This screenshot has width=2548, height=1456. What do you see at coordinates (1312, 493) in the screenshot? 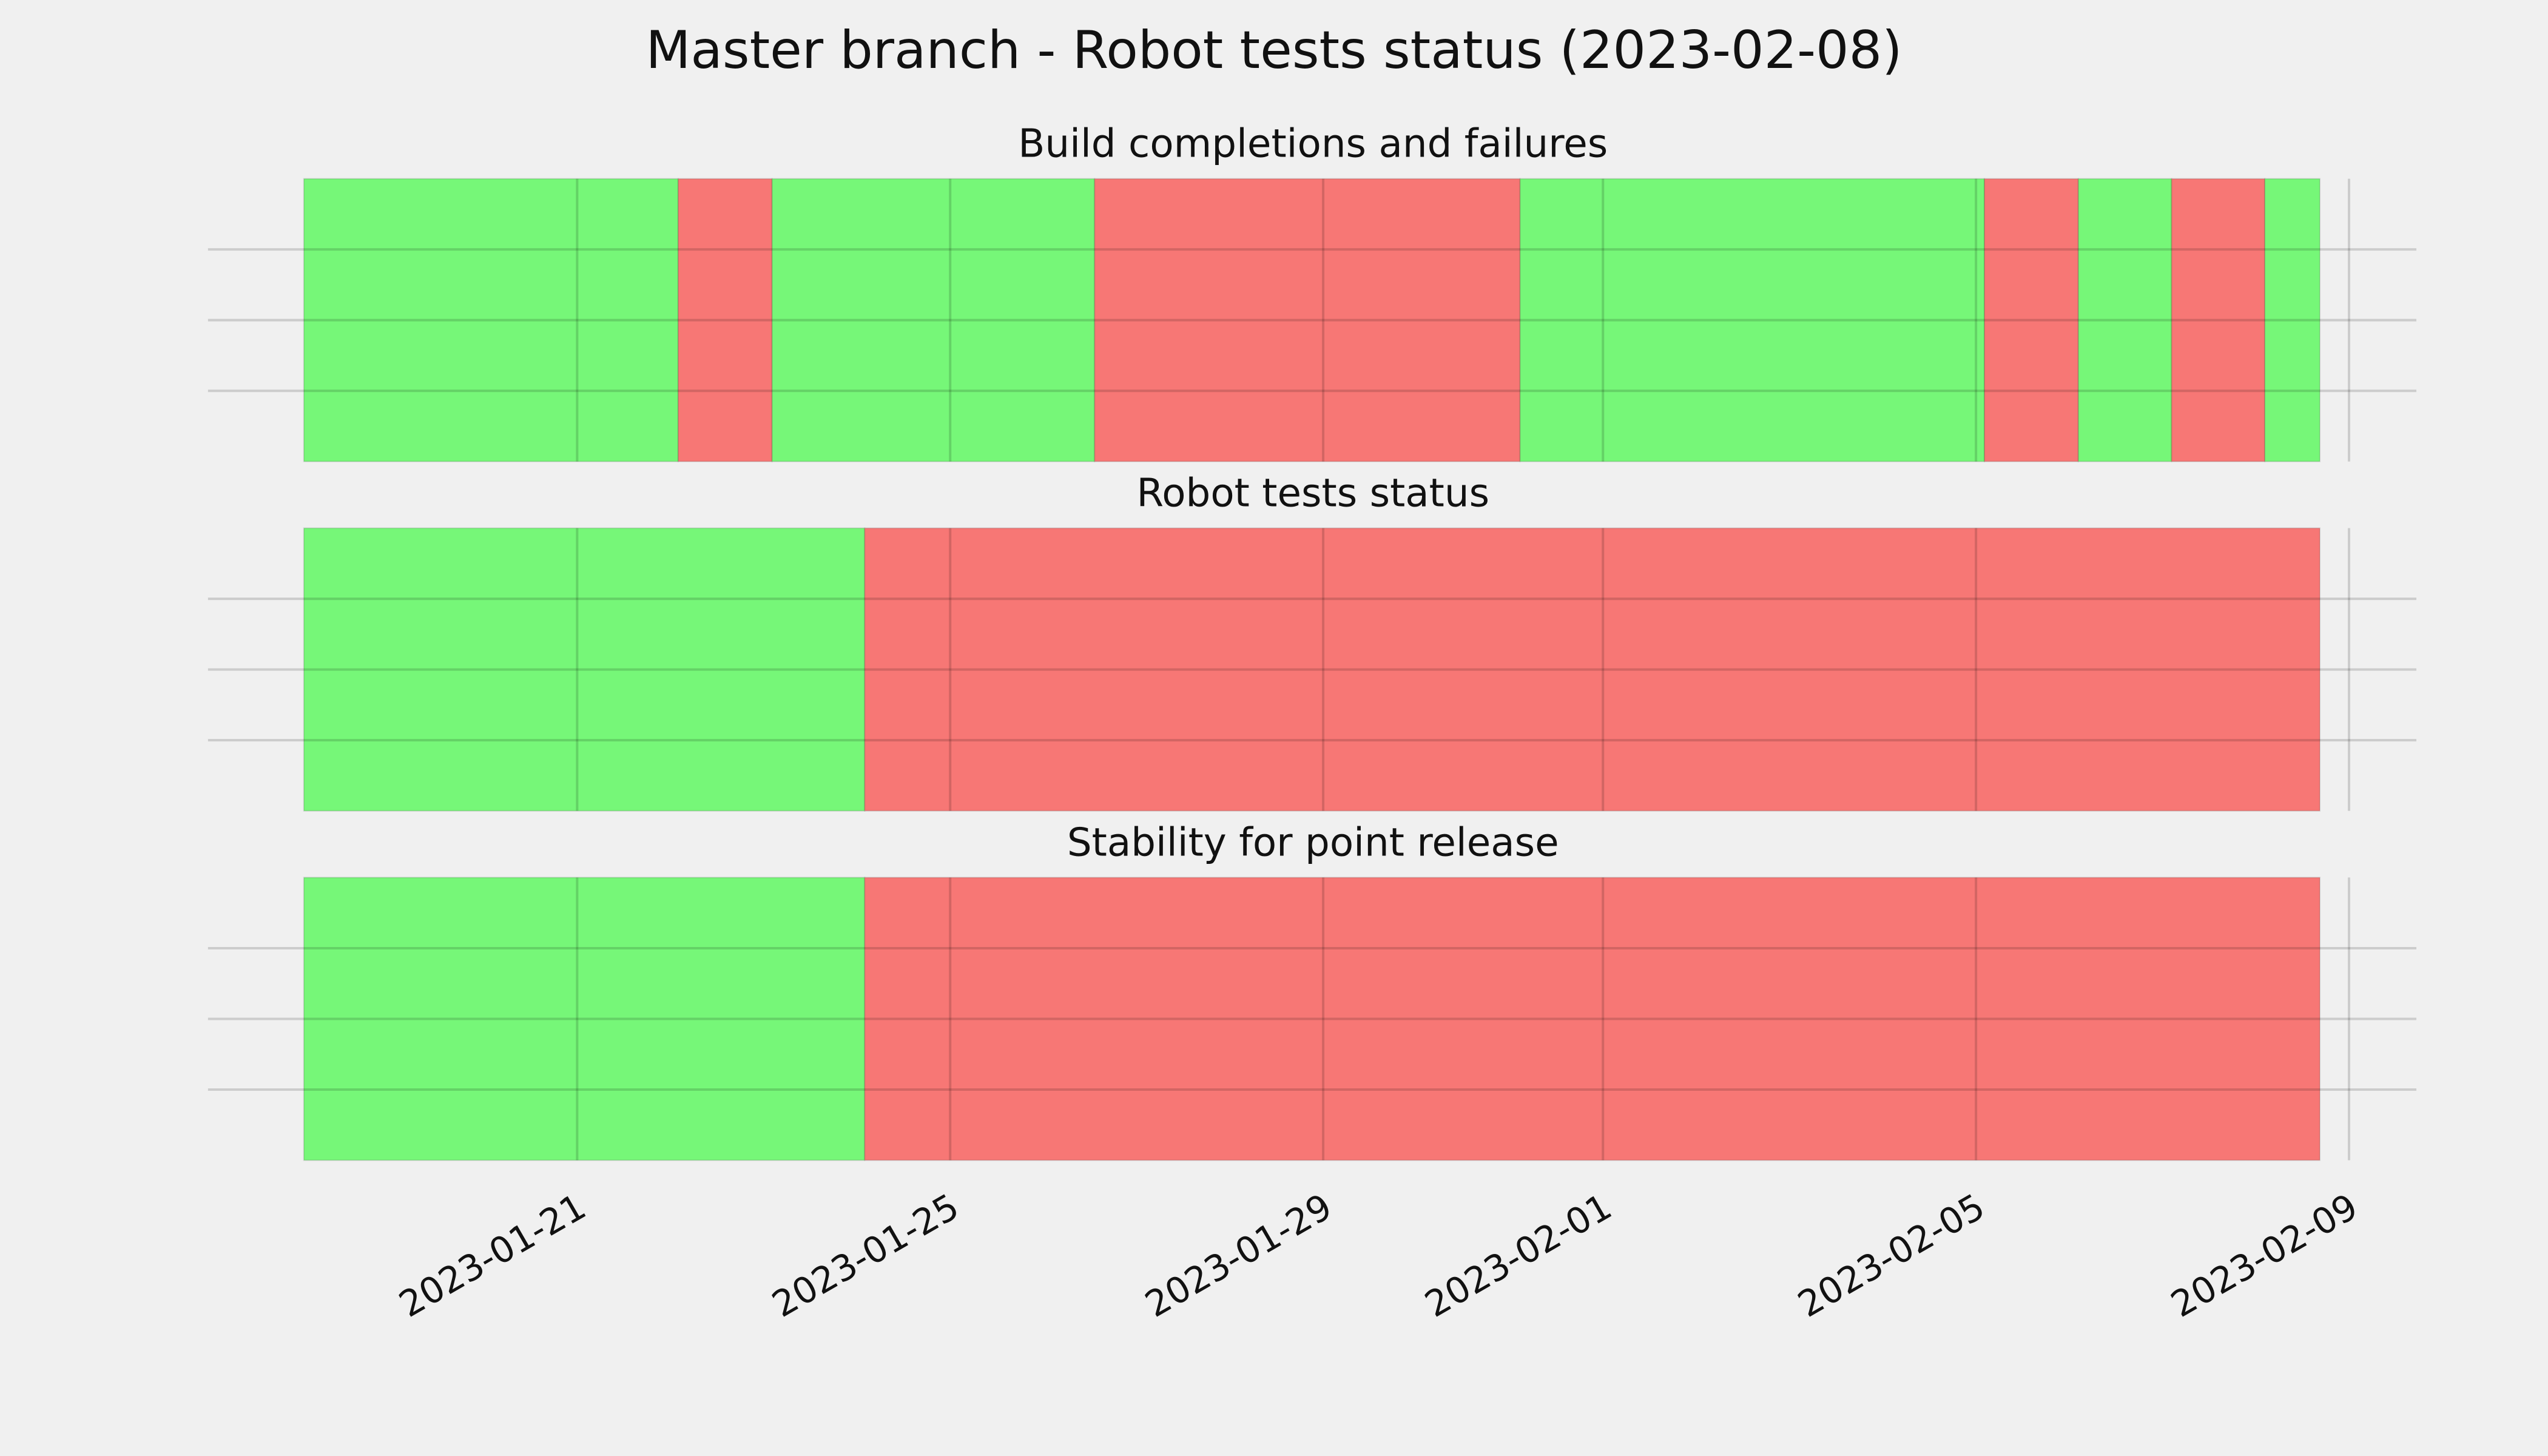
I see `panel-title: Robot tests status` at bounding box center [1312, 493].